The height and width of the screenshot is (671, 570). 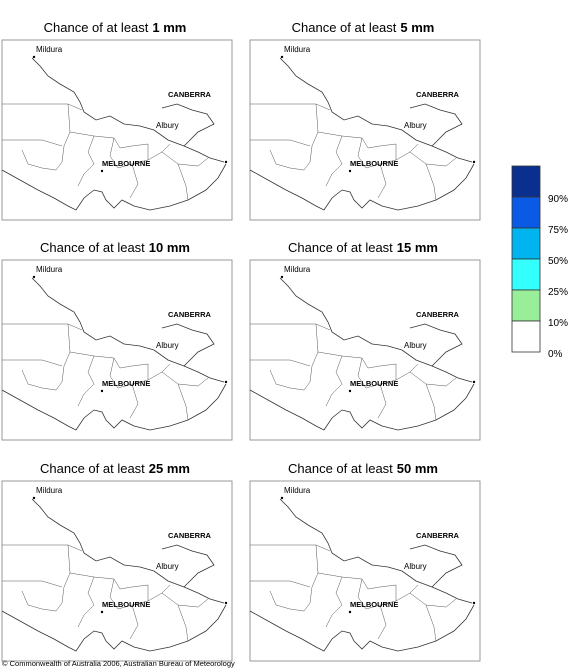 I want to click on panel-title: Chance of at least 25 mm, so click(x=115, y=468).